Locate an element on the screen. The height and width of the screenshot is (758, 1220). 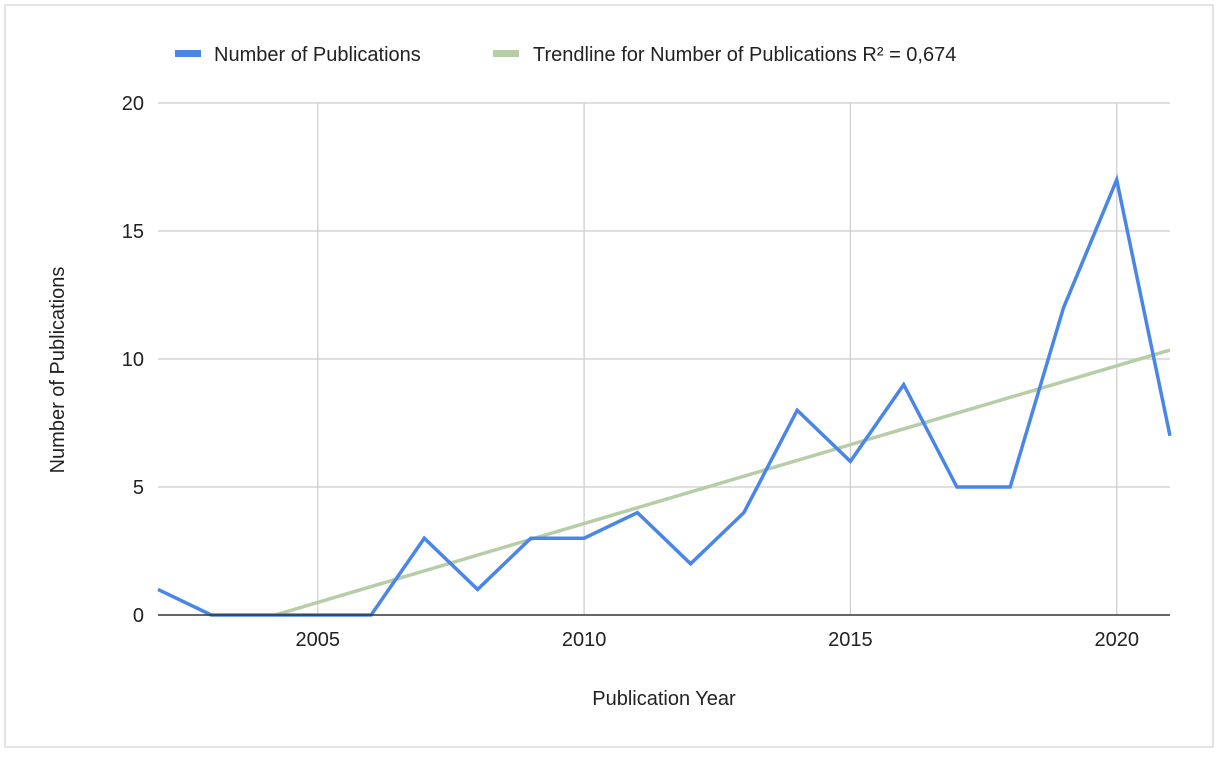
y-tick-label: 5 is located at coordinates (138, 488).